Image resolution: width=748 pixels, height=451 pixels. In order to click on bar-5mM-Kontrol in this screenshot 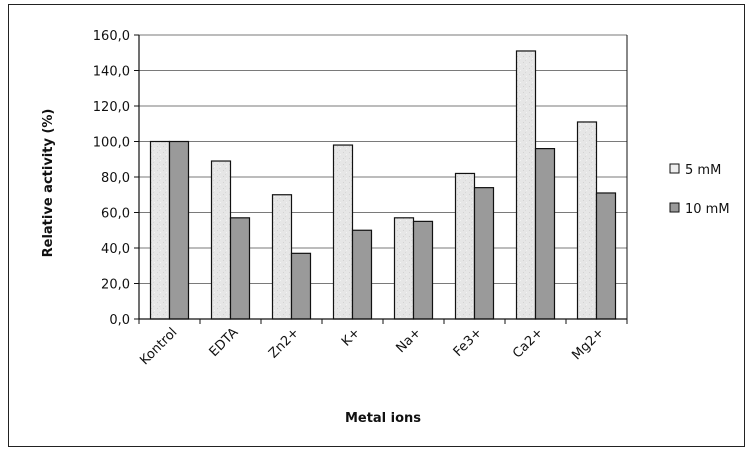, I will do `click(160, 230)`.